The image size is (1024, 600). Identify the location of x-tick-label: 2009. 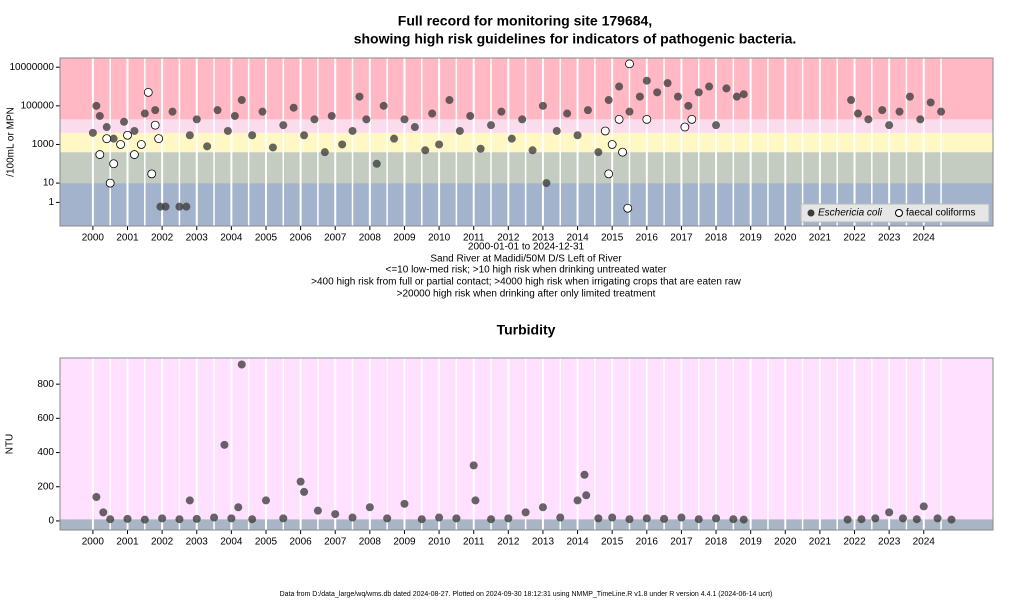
(404, 542).